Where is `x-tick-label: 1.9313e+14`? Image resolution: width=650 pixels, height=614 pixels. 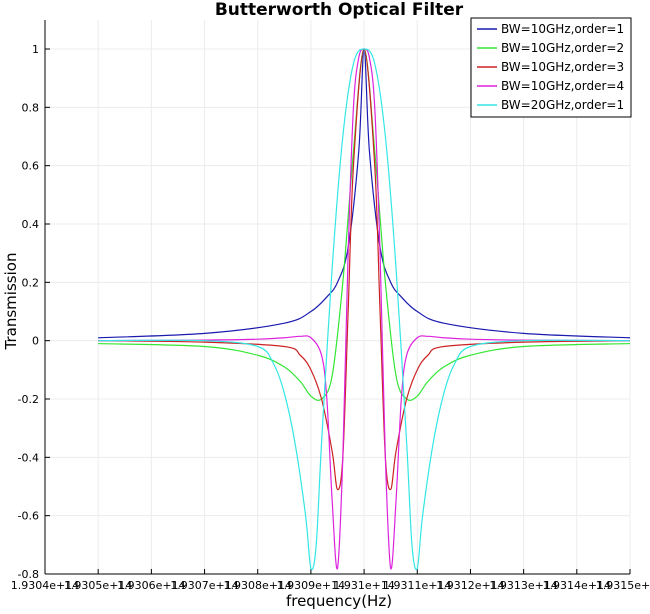
x-tick-label: 1.9313e+14 is located at coordinates (523, 585).